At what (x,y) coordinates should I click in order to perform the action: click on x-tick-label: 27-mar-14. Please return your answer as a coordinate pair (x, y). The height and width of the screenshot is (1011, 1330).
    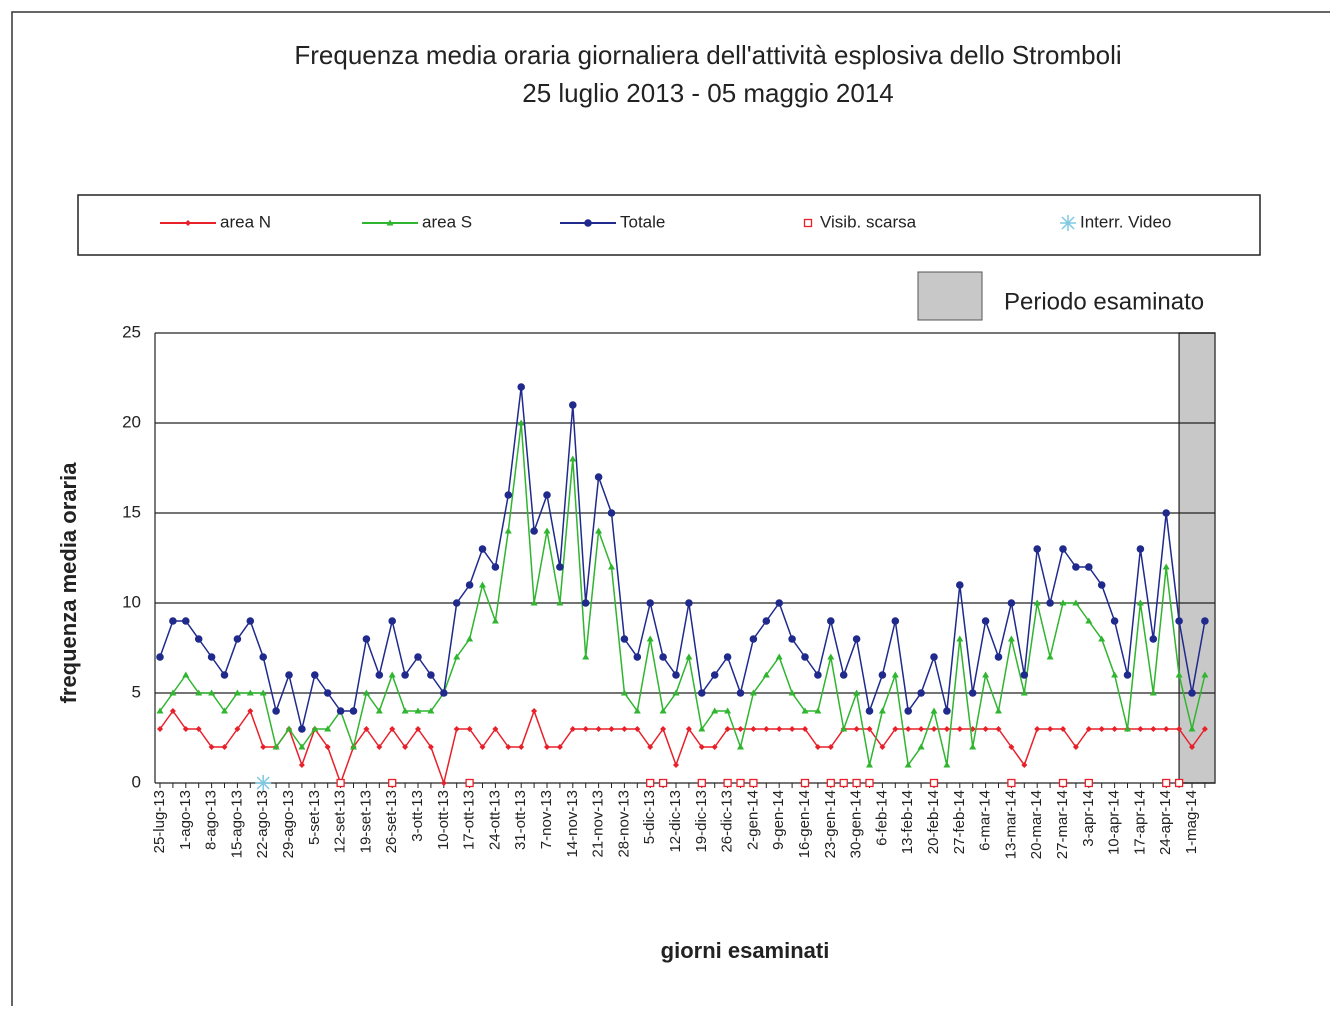
    Looking at the image, I should click on (1062, 824).